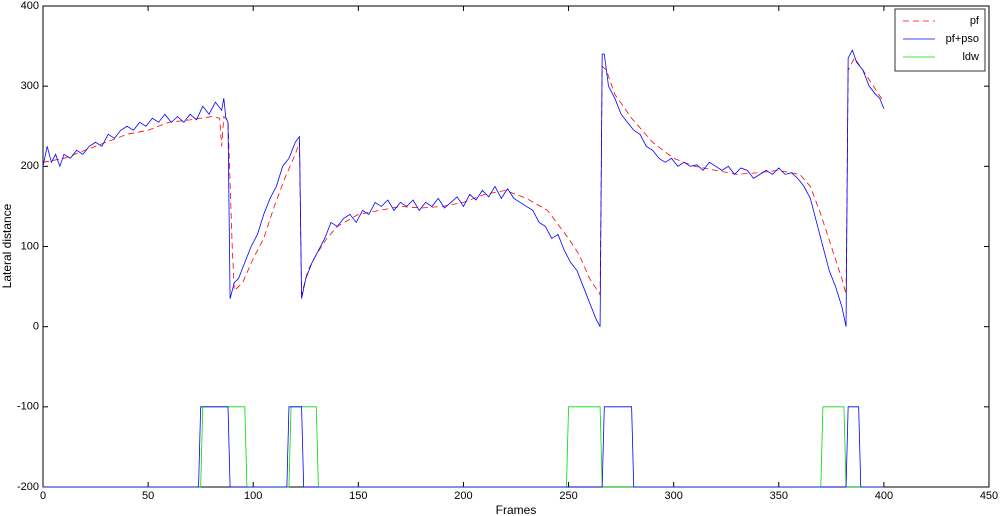 The image size is (1000, 516). I want to click on x-tick-label: 300, so click(673, 496).